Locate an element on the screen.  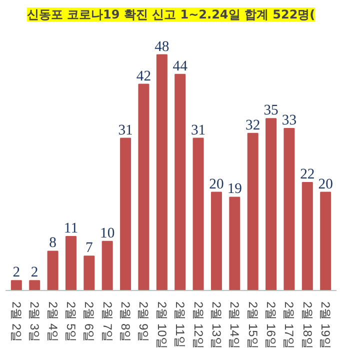
data-label: 33 is located at coordinates (289, 120).